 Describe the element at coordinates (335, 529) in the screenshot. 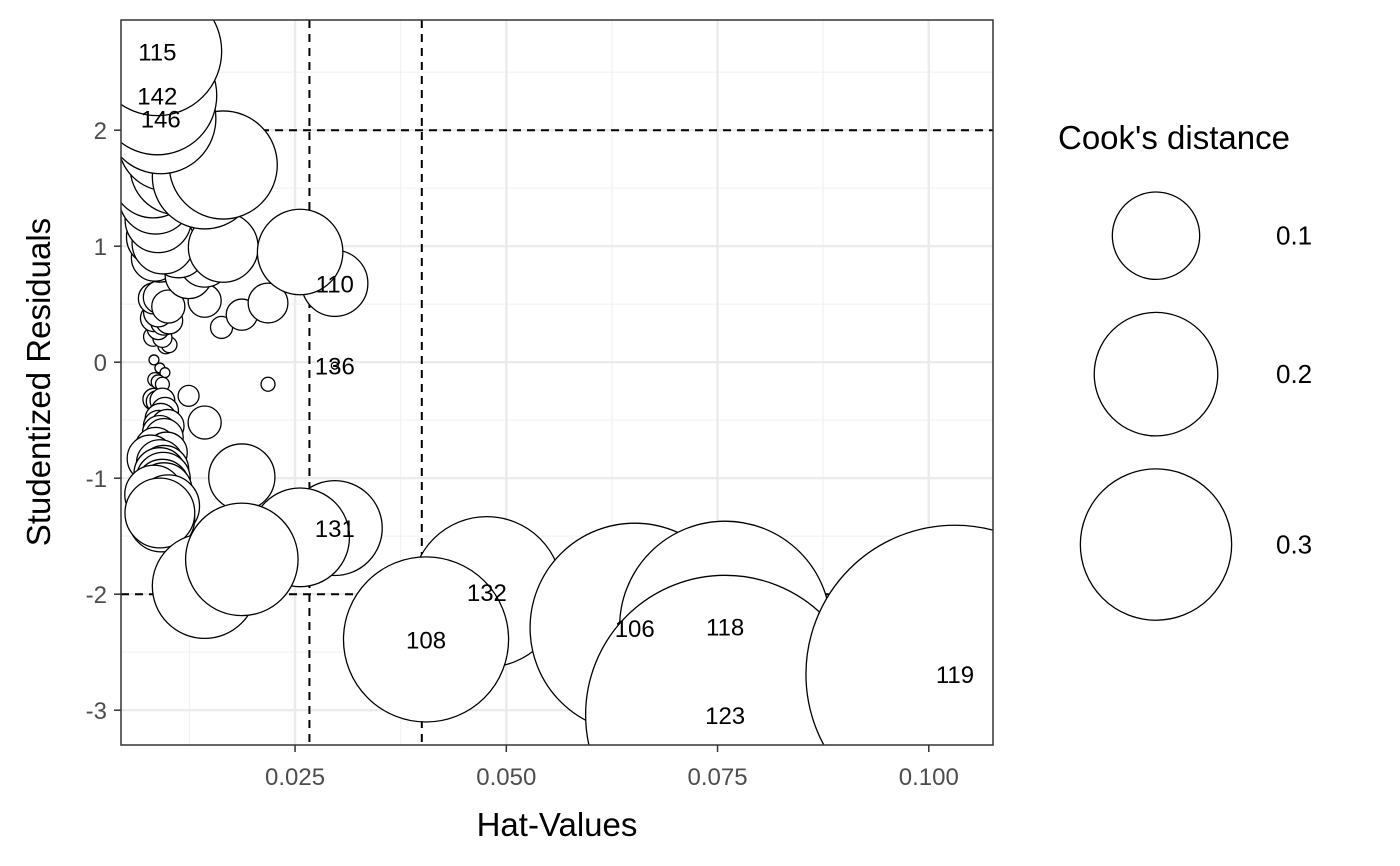

I see `point-label: 131` at that location.